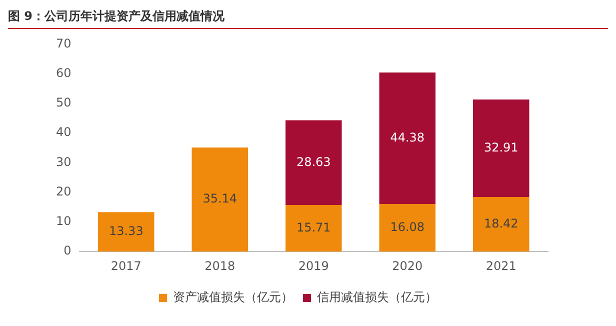 The image size is (616, 326). I want to click on data-label: 28.63, so click(313, 161).